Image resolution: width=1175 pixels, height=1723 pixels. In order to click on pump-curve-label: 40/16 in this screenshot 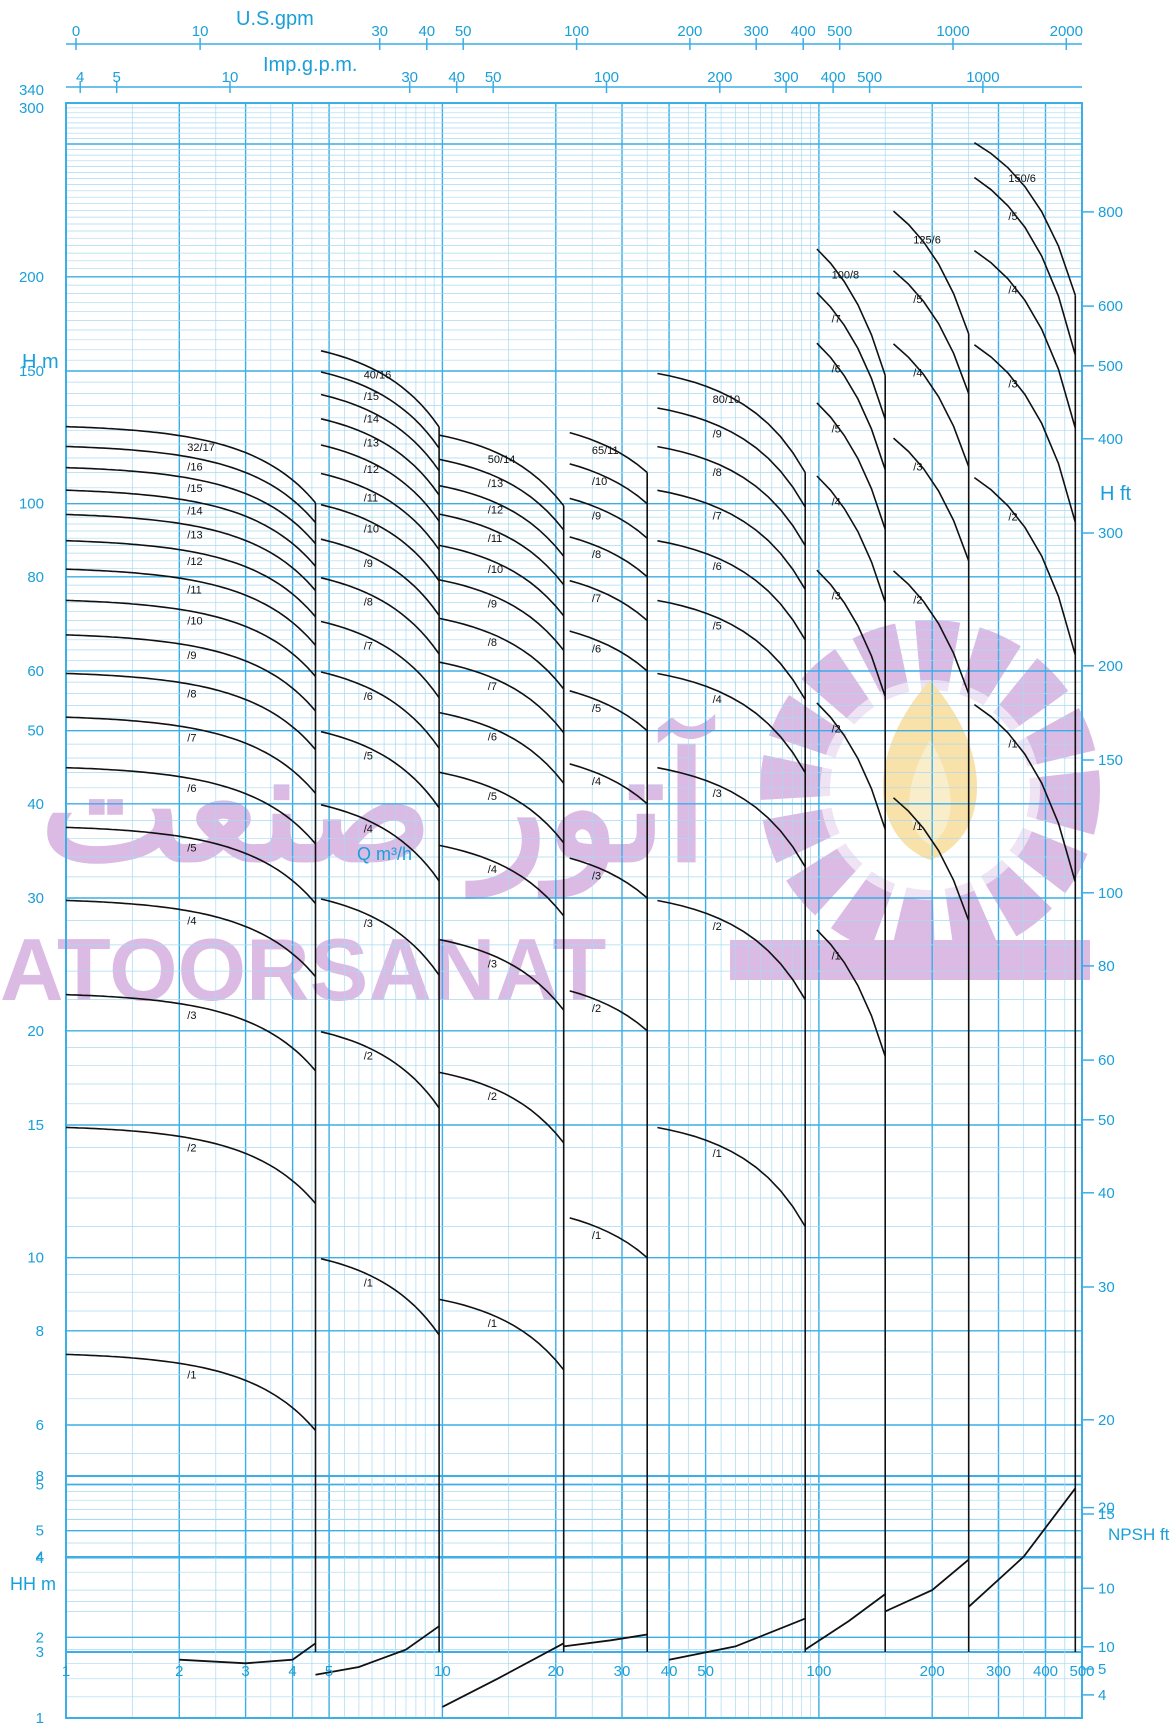, I will do `click(378, 376)`.